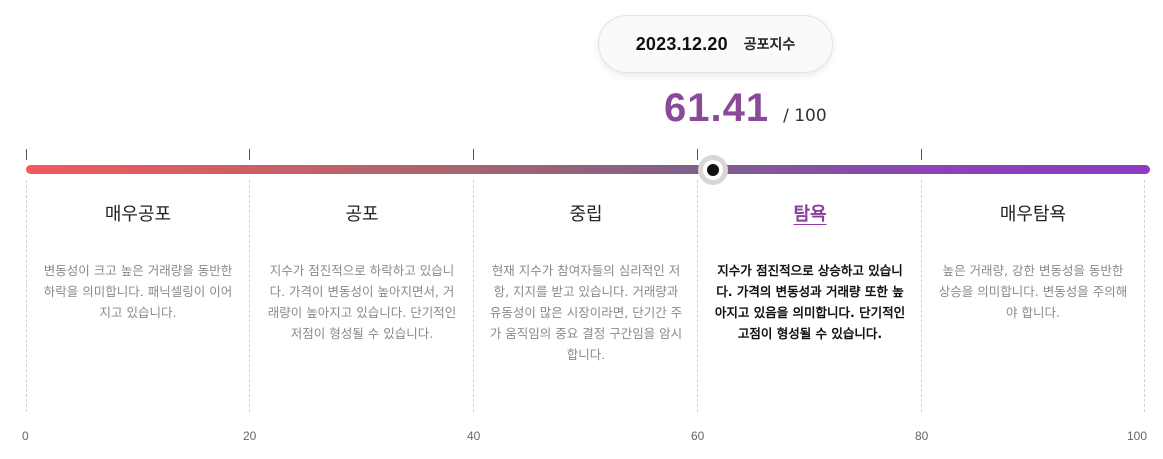 This screenshot has width=1163, height=459. Describe the element at coordinates (362, 214) in the screenshot. I see `zone-title: 공포` at that location.